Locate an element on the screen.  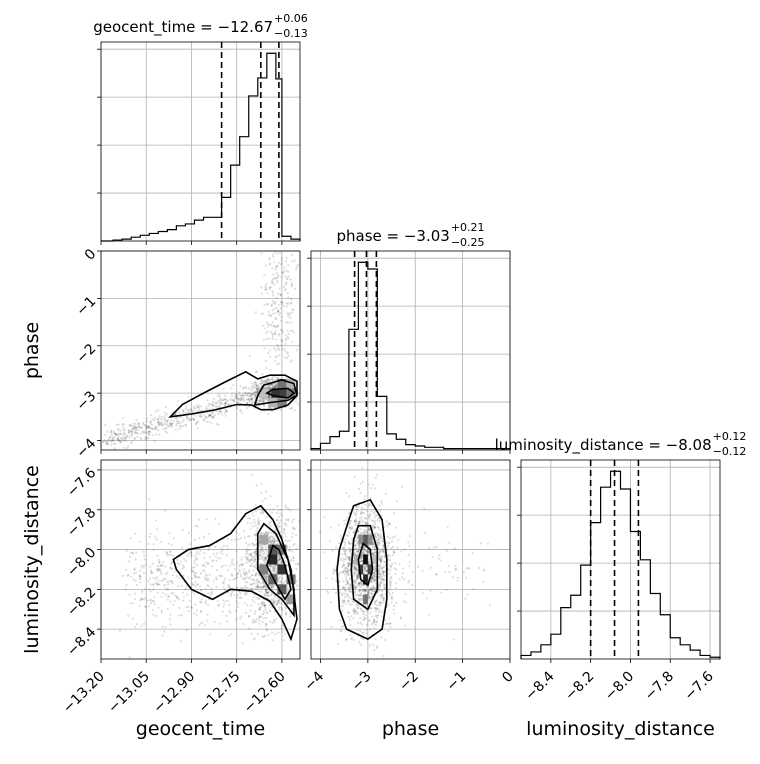
xlabel-luminosity_distance: luminosity_distance is located at coordinates (620, 729).